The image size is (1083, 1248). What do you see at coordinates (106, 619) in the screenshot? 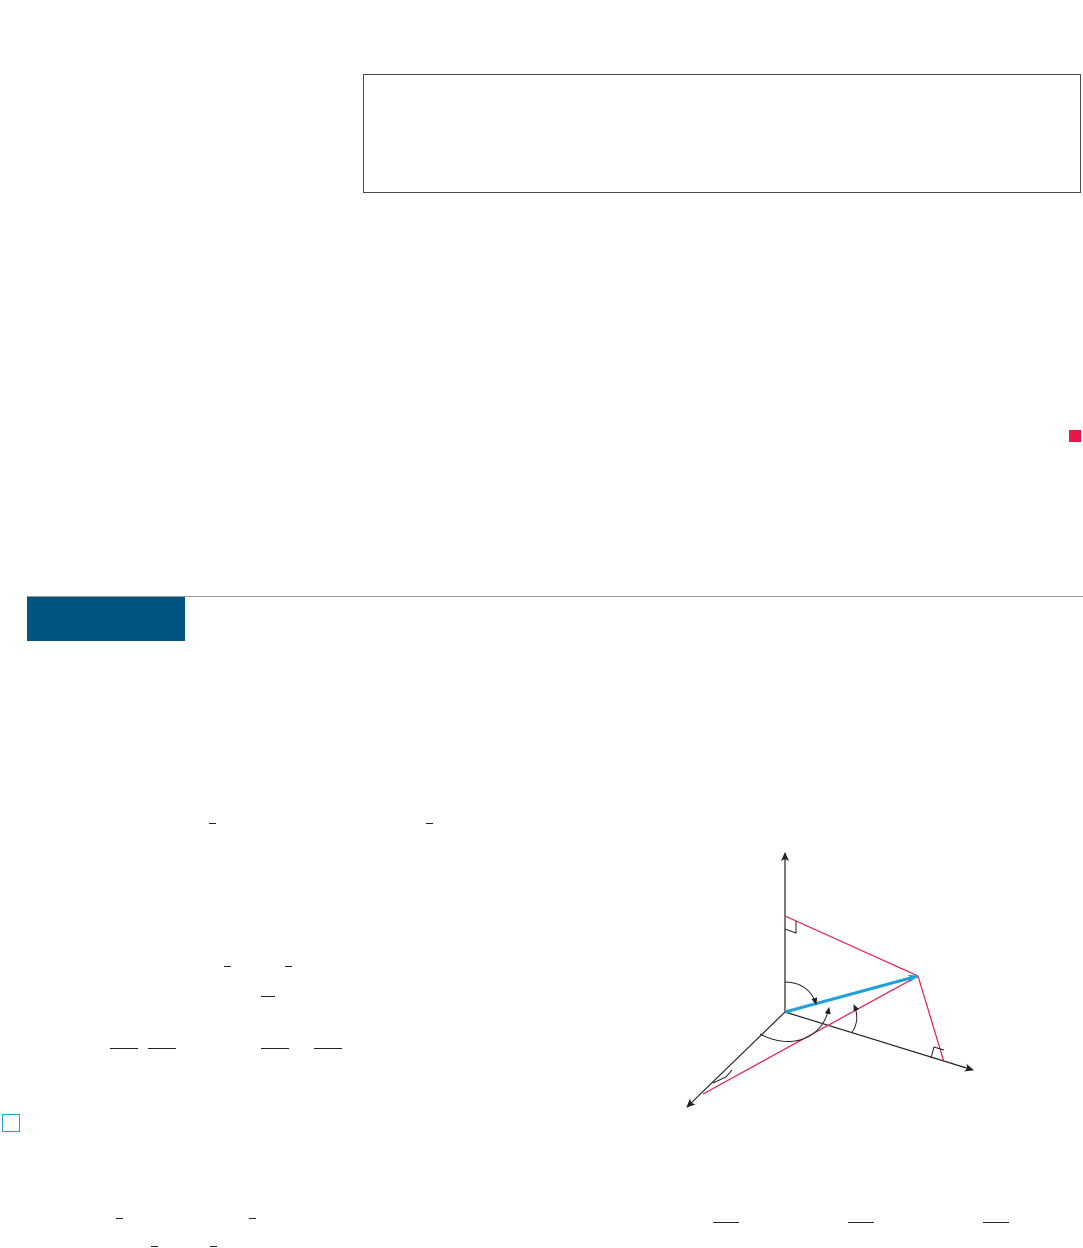
I see `section-tab` at bounding box center [106, 619].